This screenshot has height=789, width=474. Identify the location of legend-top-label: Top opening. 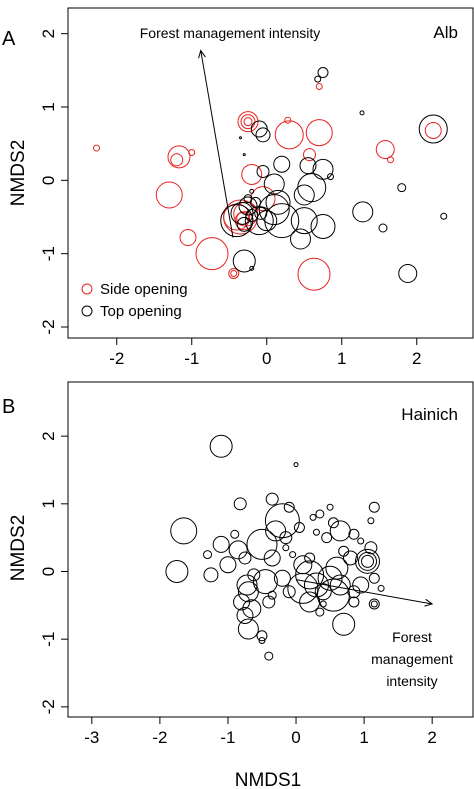
(141, 311).